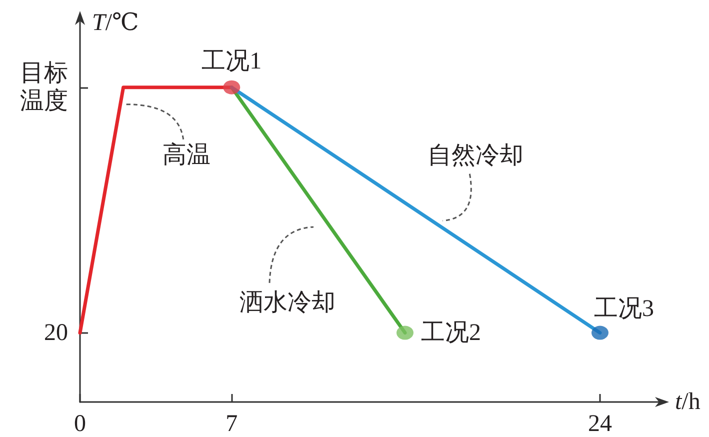 Image resolution: width=709 pixels, height=437 pixels. What do you see at coordinates (451, 333) in the screenshot?
I see `annotation: 工况2` at bounding box center [451, 333].